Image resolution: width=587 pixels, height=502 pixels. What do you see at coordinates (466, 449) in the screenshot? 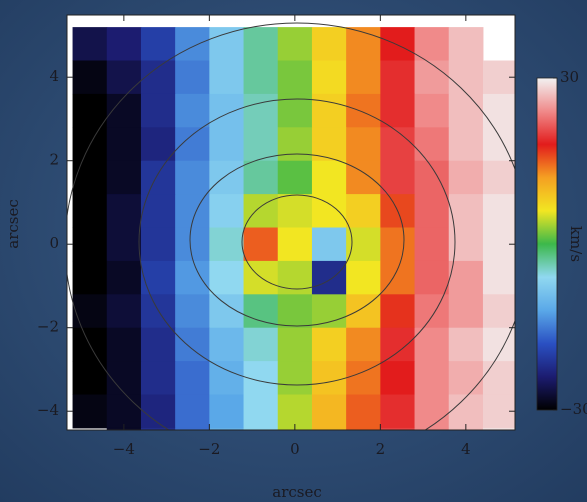
I see `x-tick-label: 4` at bounding box center [466, 449].